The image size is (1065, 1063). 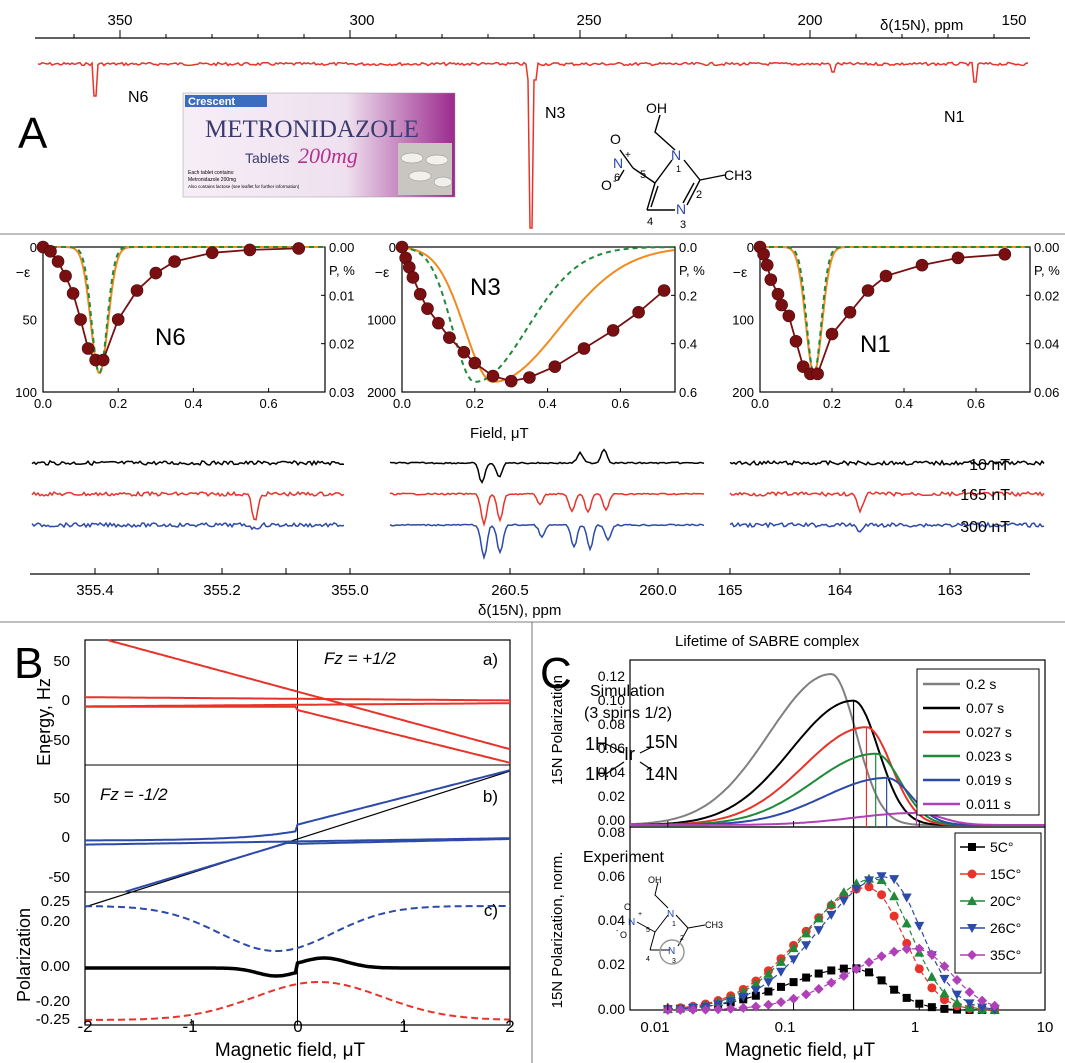 I want to click on small-plot-left-tick: 0, so click(x=33, y=247).